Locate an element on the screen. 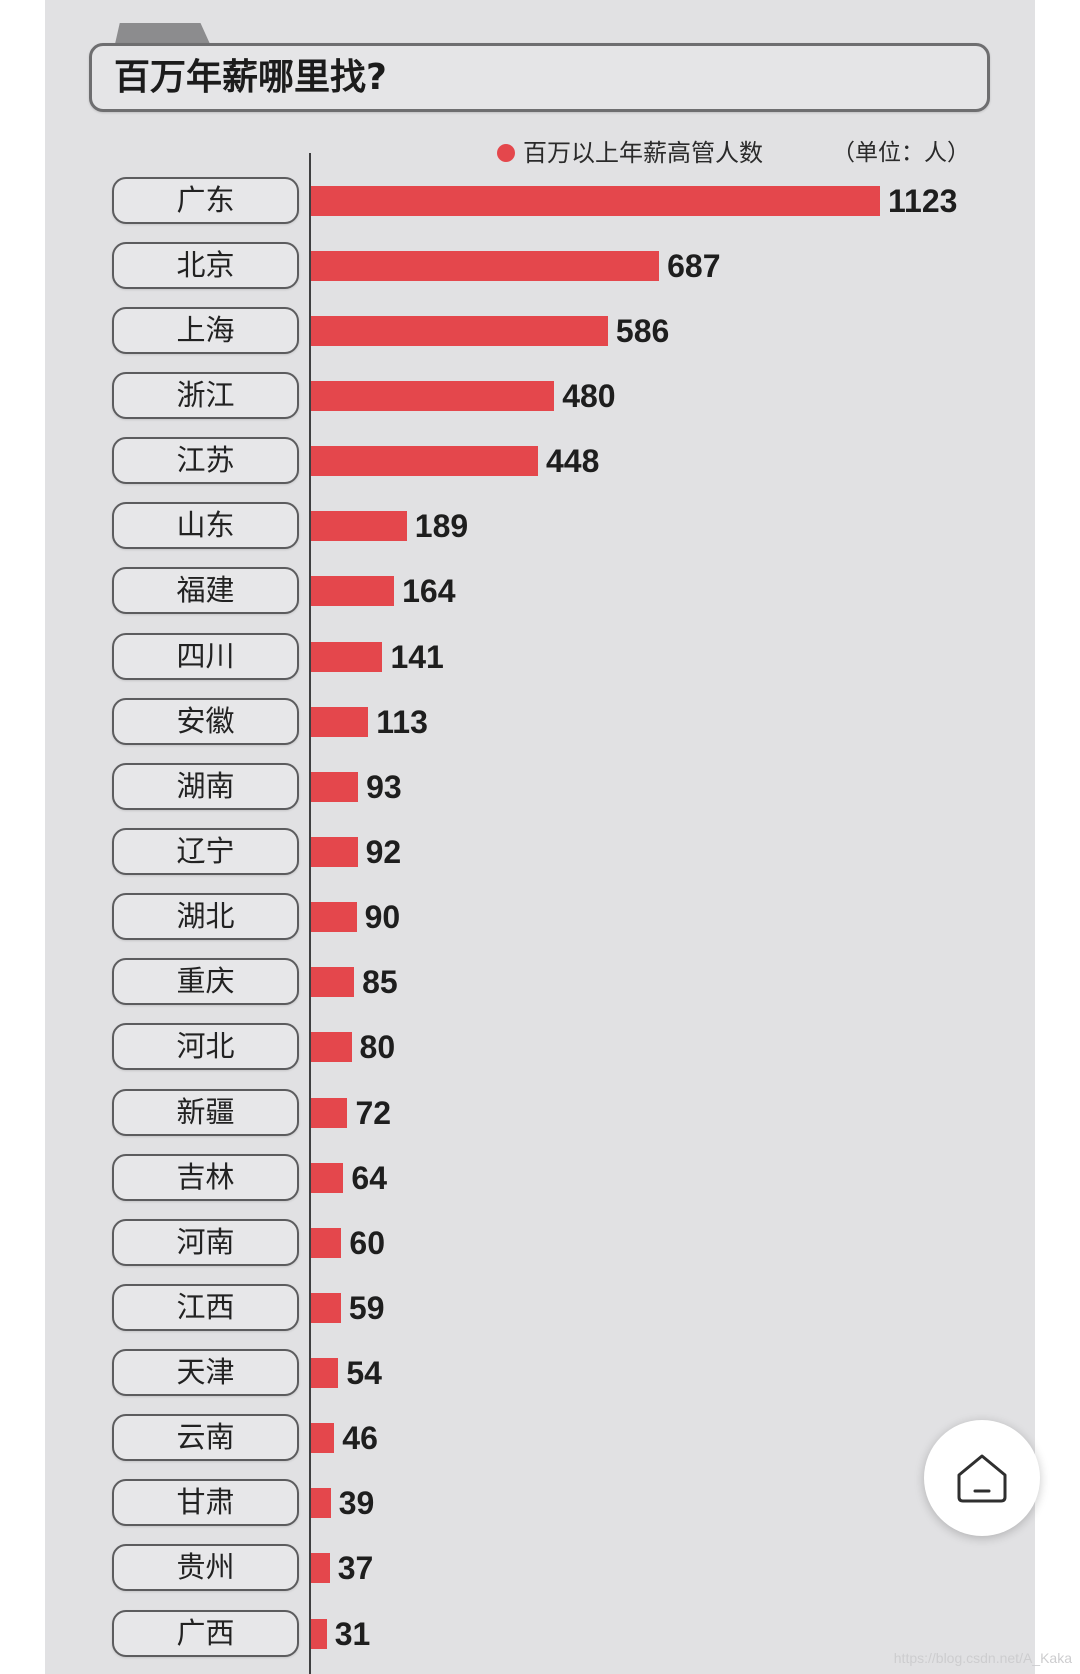 This screenshot has width=1080, height=1674. chart-row: 河南 60 is located at coordinates (540, 1242).